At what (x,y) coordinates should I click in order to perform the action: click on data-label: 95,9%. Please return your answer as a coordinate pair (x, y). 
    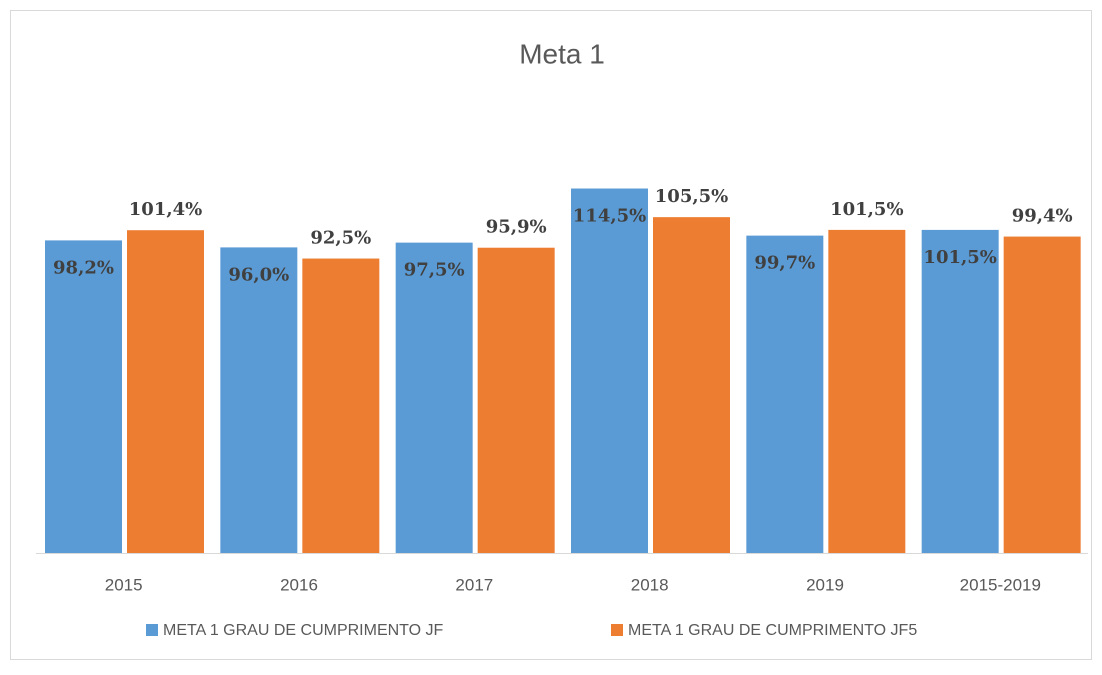
    Looking at the image, I should click on (516, 227).